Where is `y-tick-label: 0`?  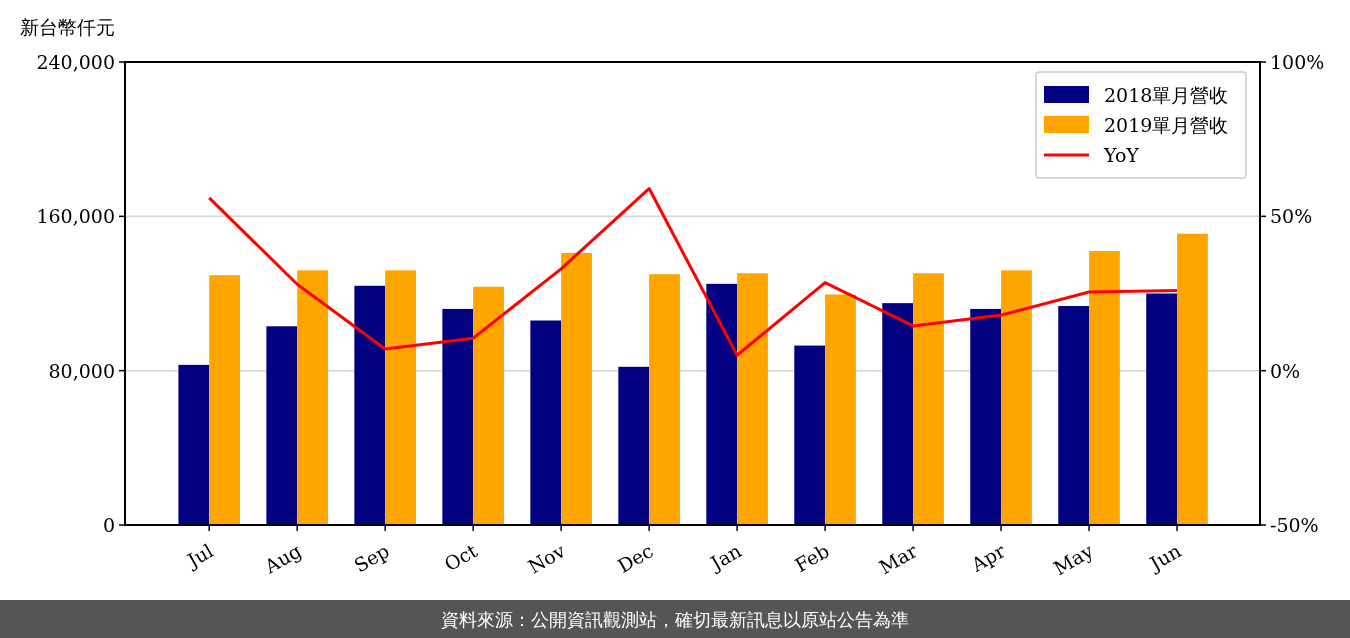 y-tick-label: 0 is located at coordinates (108, 525).